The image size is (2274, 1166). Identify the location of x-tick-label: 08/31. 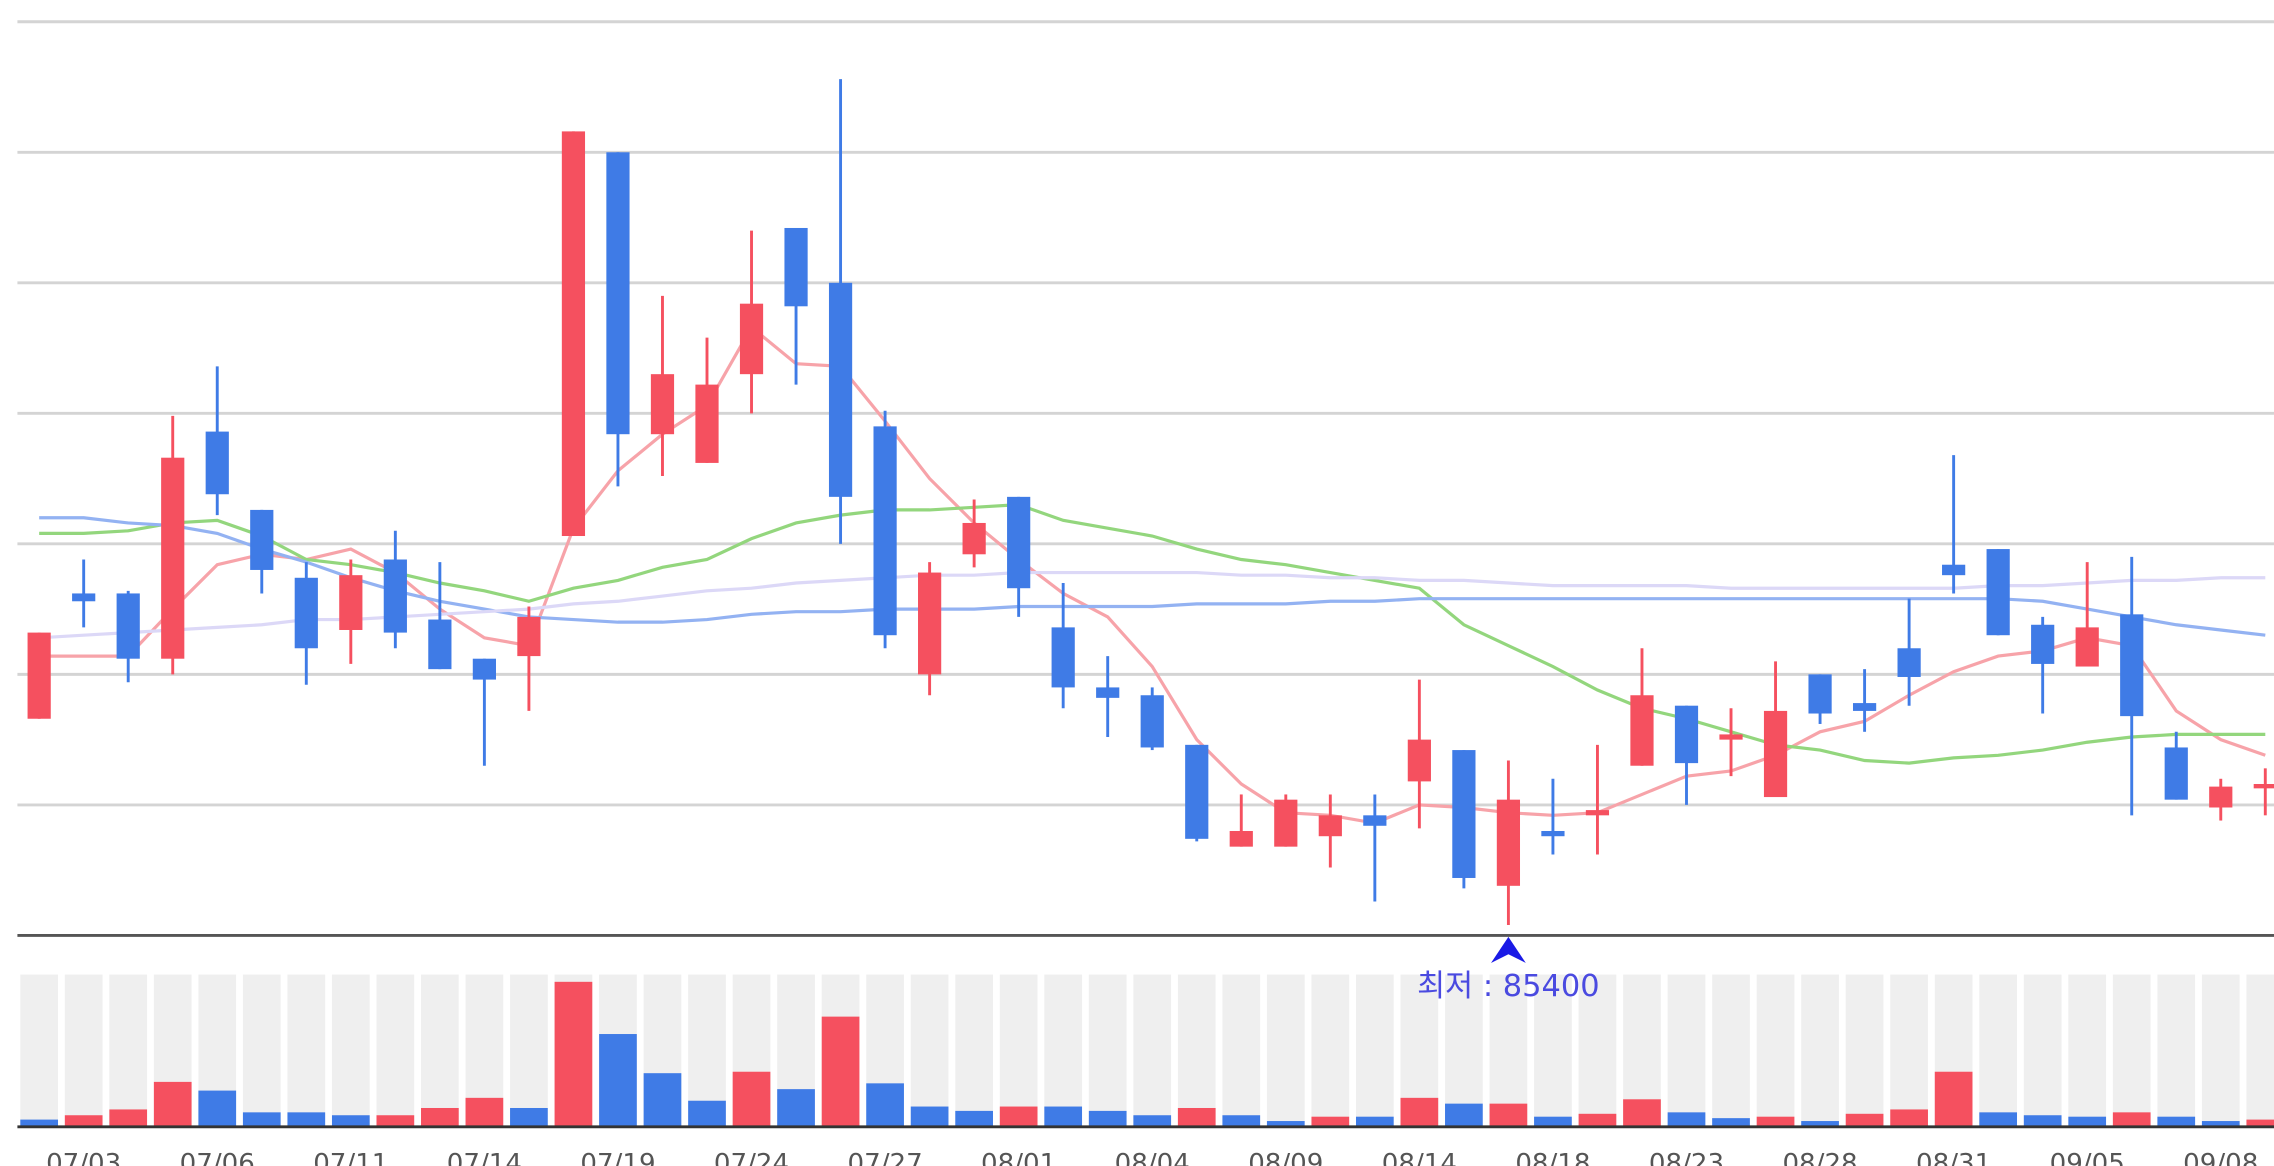
(1953, 1157).